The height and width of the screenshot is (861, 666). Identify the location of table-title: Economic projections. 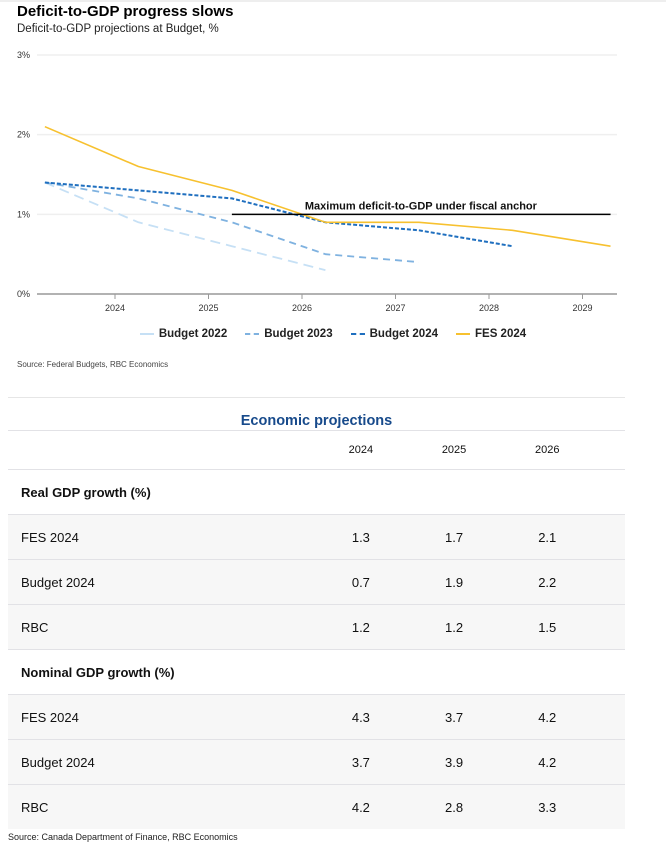
(316, 421).